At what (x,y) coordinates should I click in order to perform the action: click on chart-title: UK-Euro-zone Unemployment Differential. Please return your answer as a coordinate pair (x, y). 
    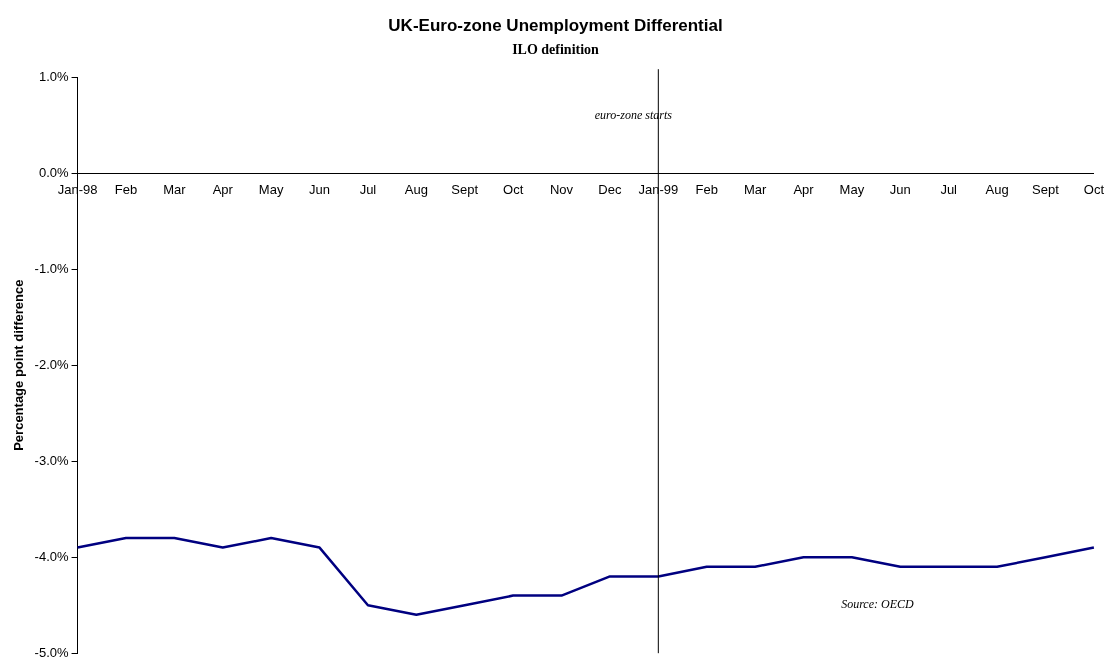
    Looking at the image, I should click on (555, 25).